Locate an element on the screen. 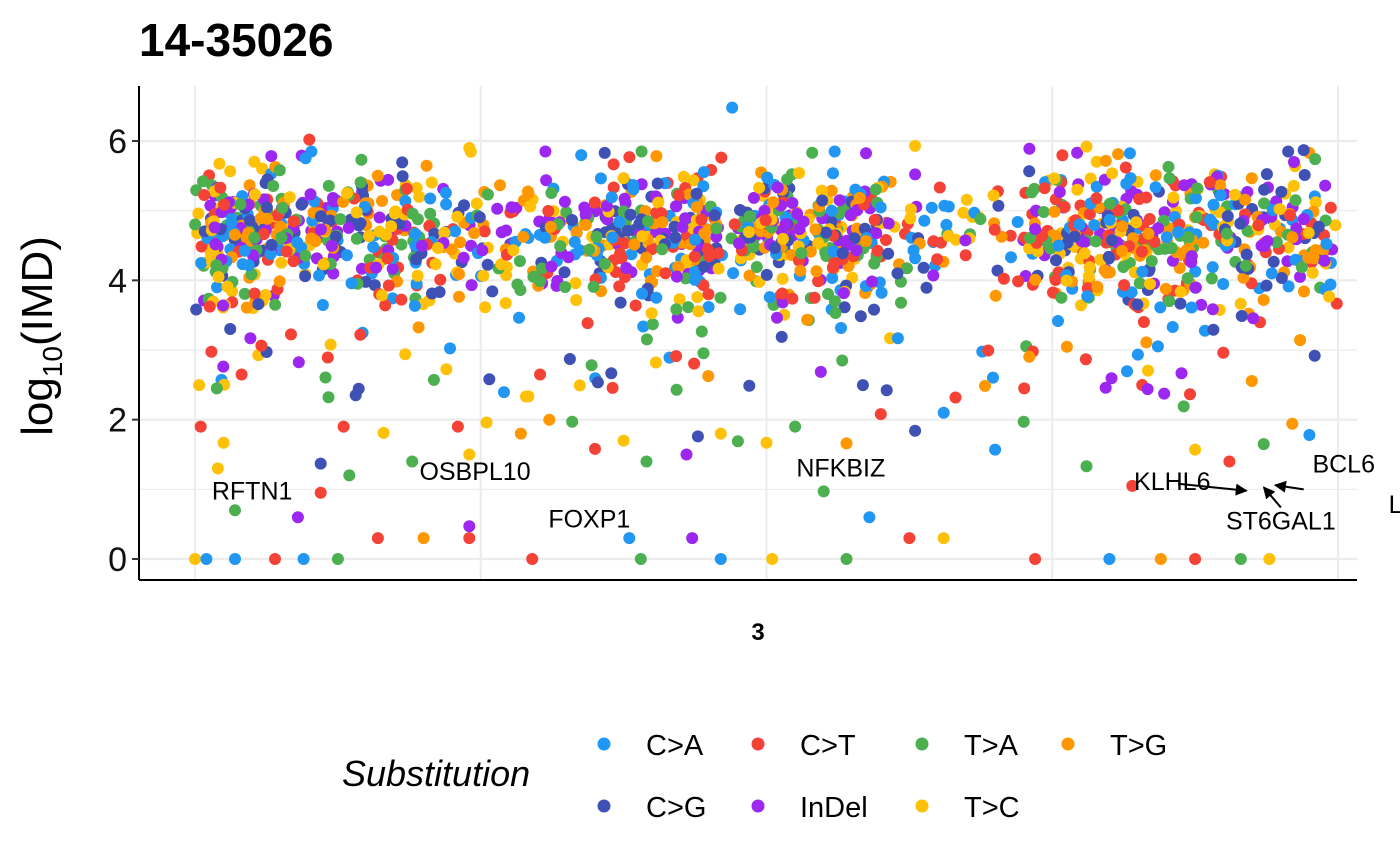  legend-label: C>T is located at coordinates (828, 746).